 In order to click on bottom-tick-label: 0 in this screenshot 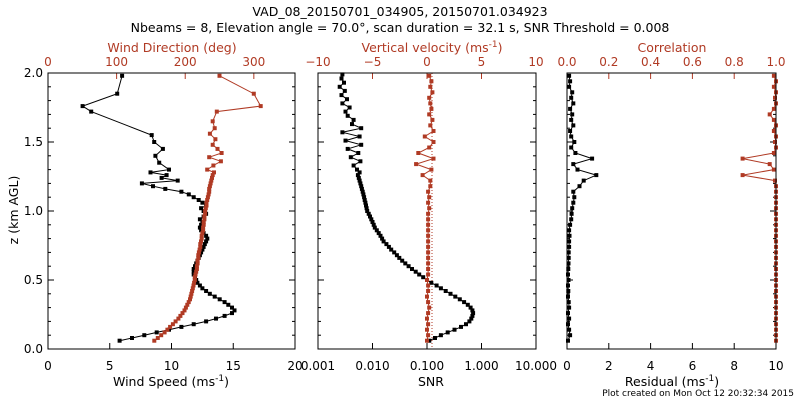, I will do `click(567, 366)`.